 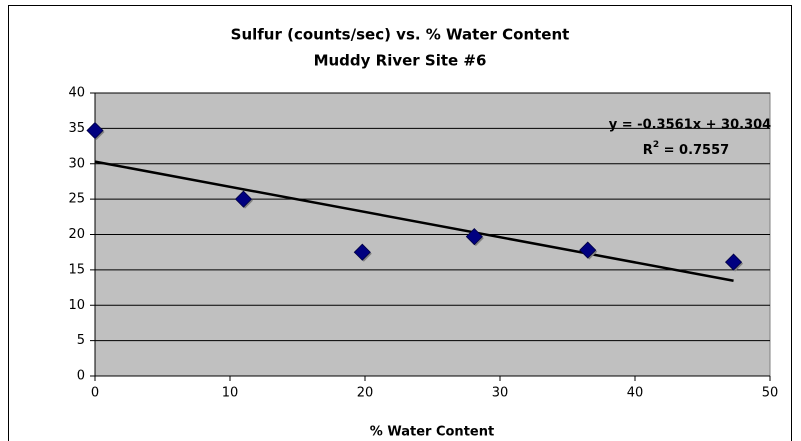 I want to click on x-tick-label: 30, so click(x=500, y=393).